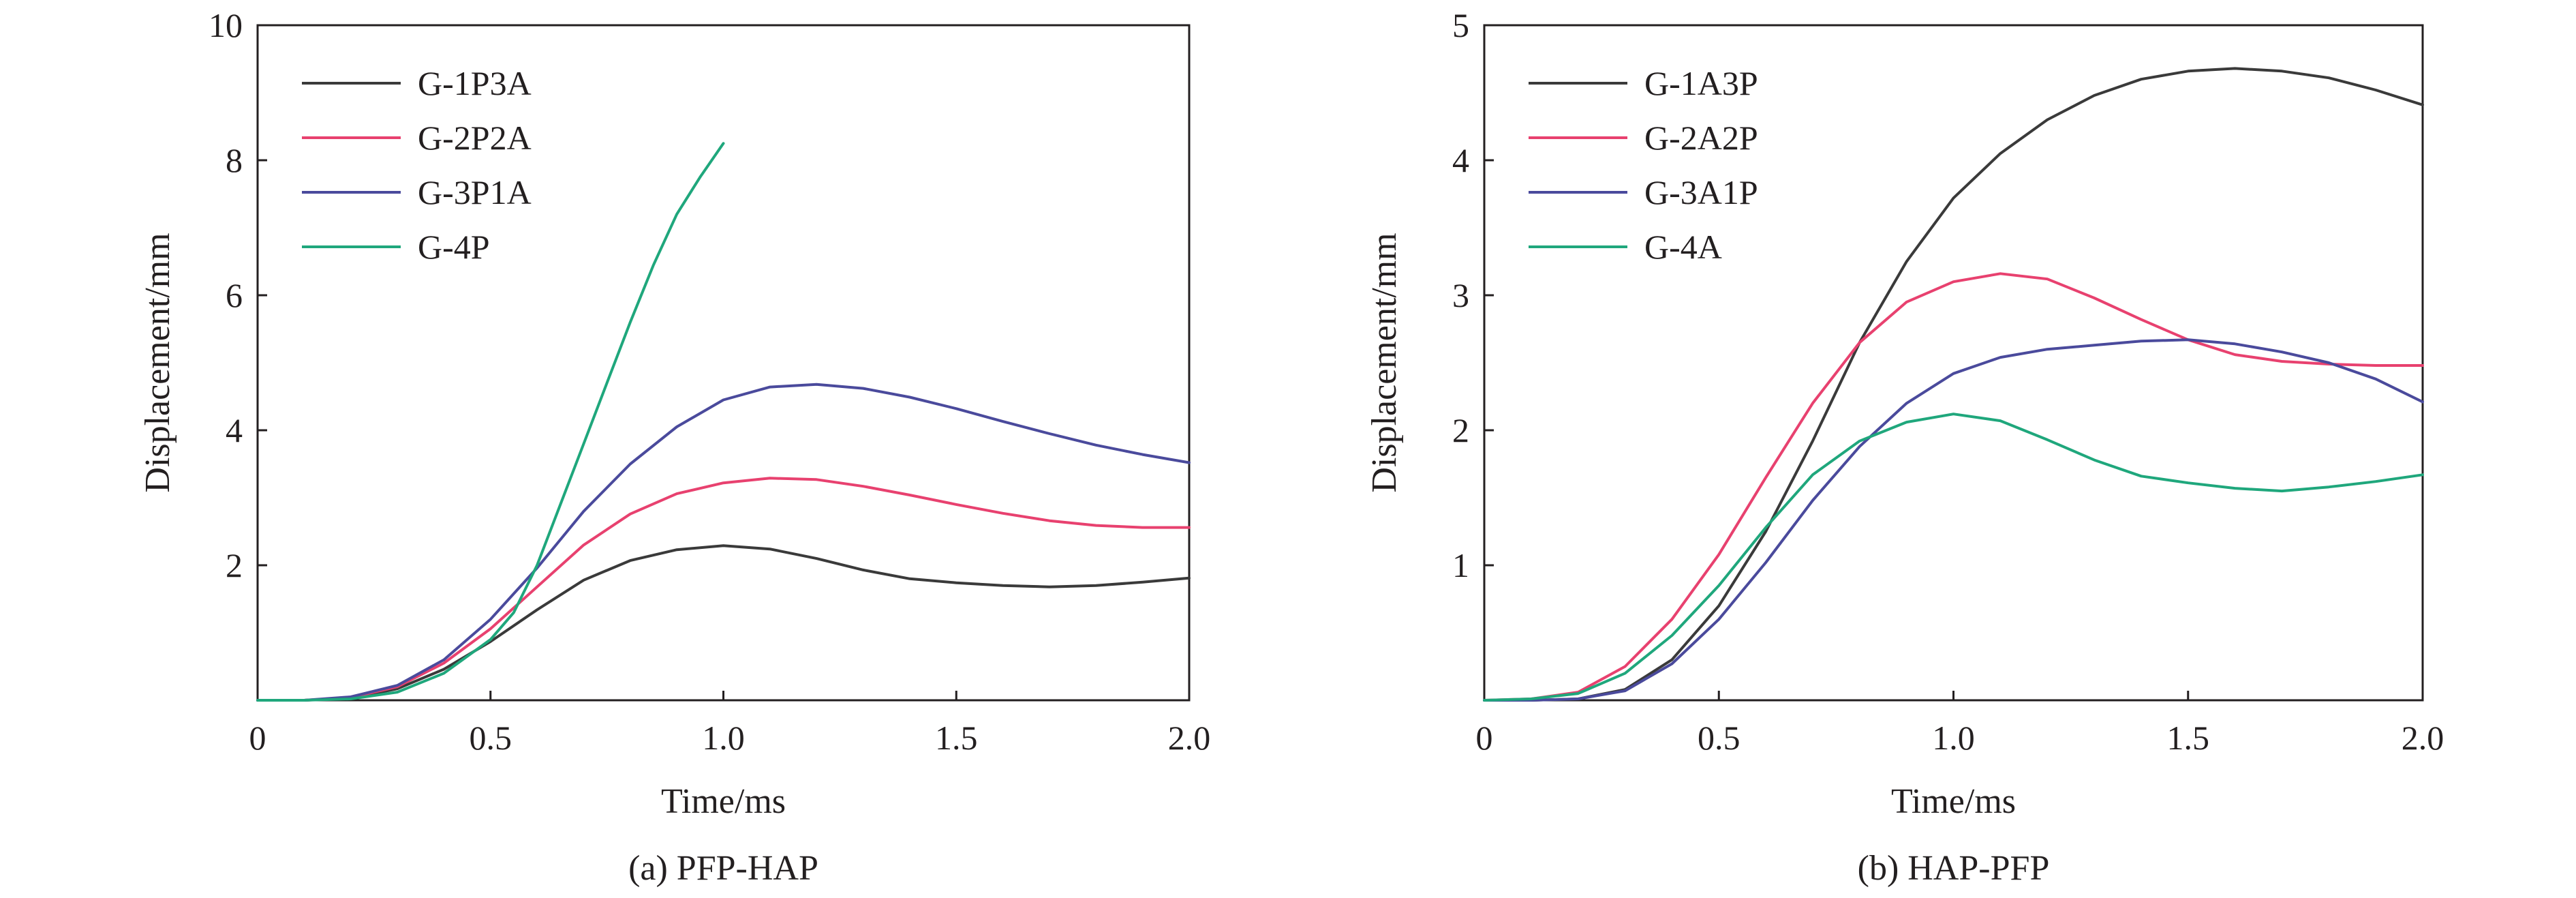  Describe the element at coordinates (1701, 138) in the screenshot. I see `legend-label: G-2A2P` at that location.